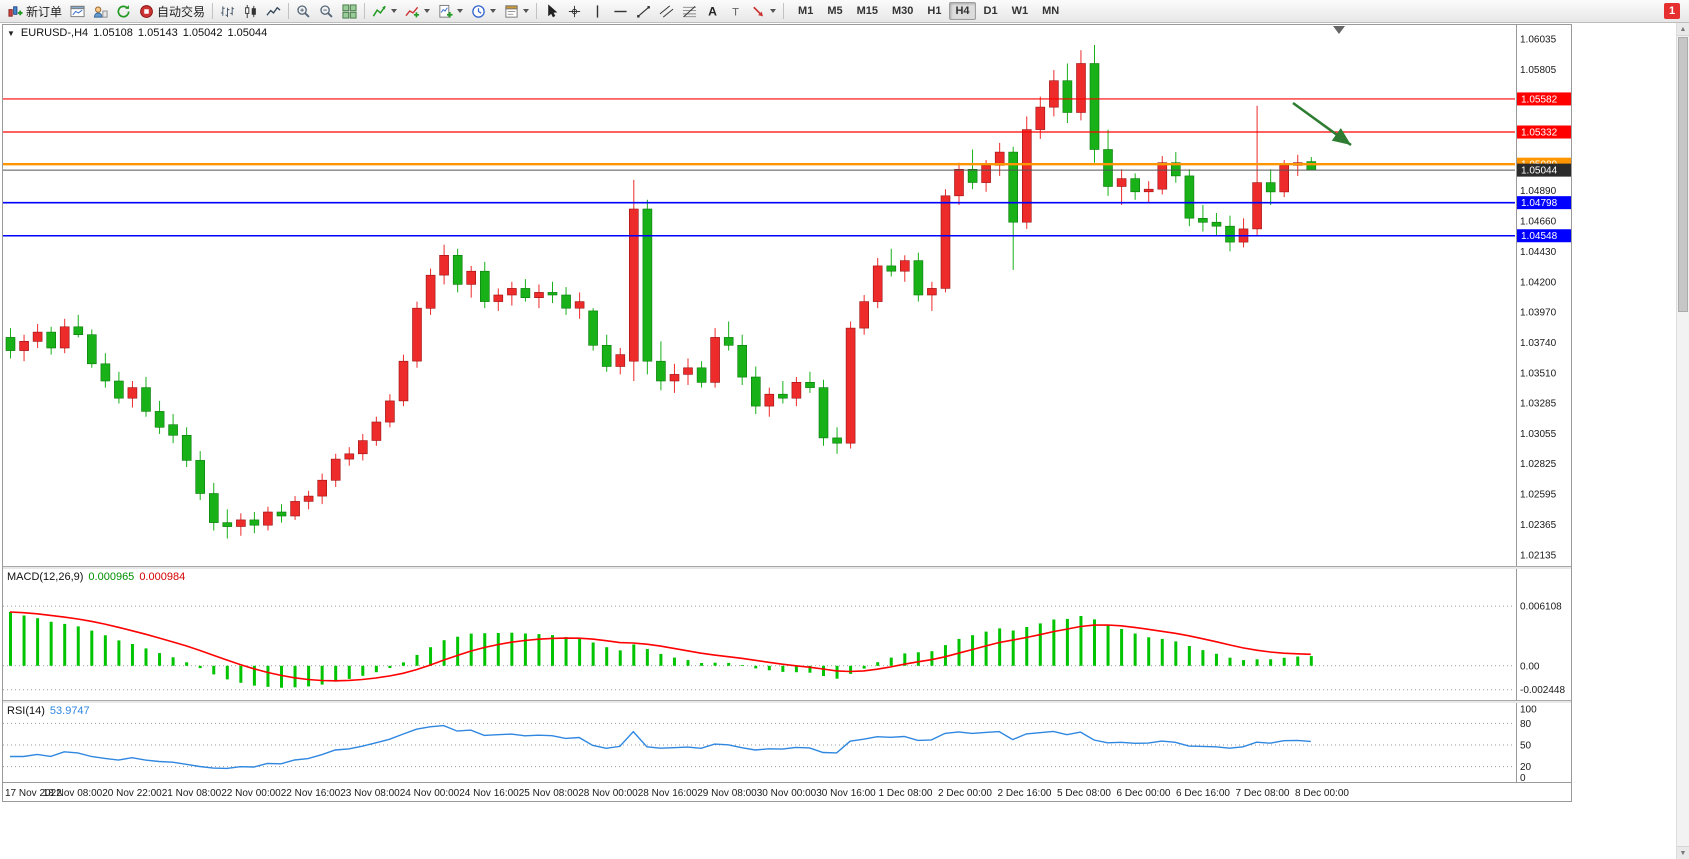  I want to click on line-chart-icon, so click(273, 11).